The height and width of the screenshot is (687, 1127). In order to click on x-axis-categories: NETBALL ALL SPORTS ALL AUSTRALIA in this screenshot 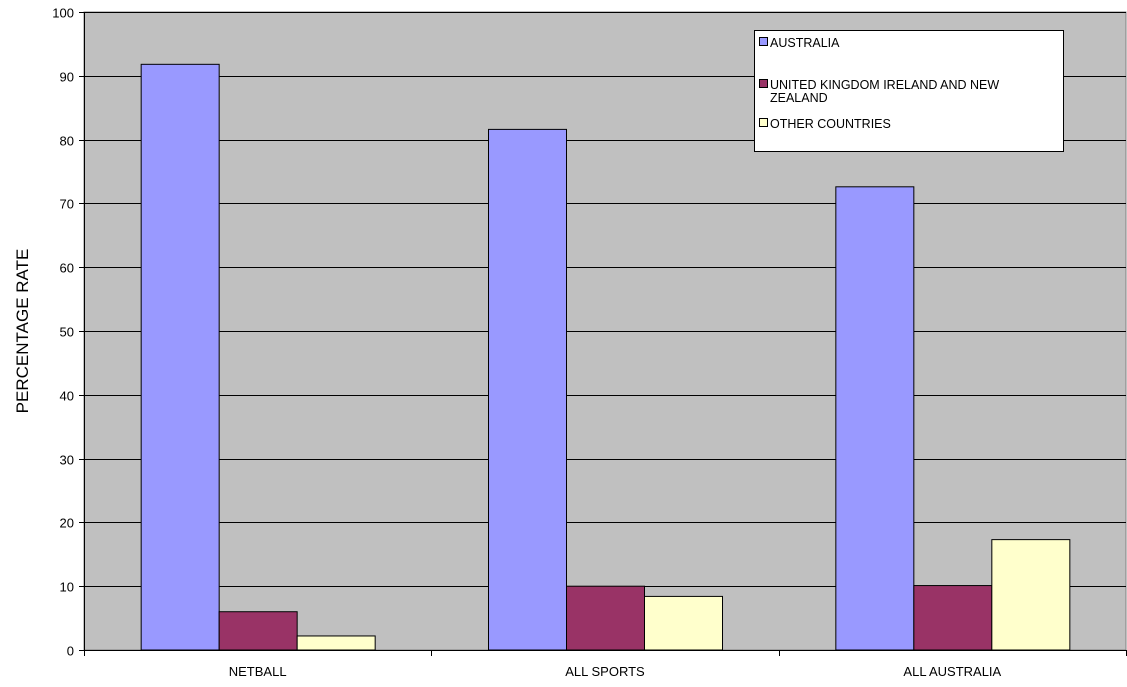, I will do `click(615, 671)`.